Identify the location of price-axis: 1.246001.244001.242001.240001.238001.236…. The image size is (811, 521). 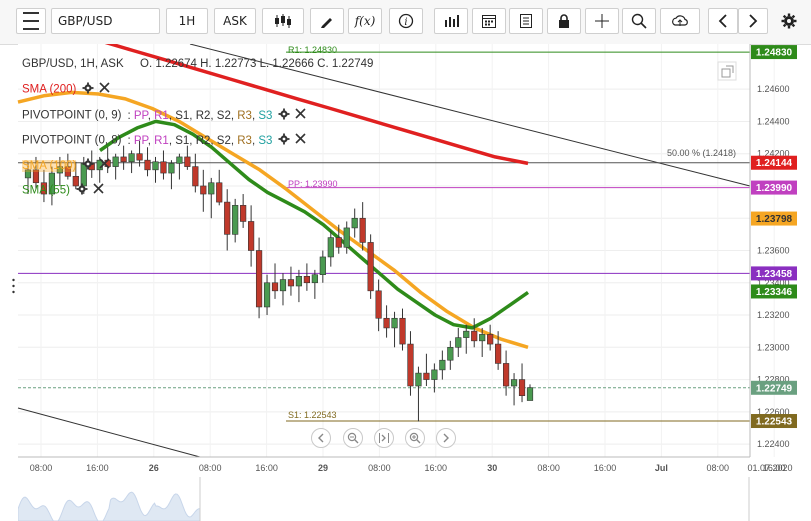
(769, 250).